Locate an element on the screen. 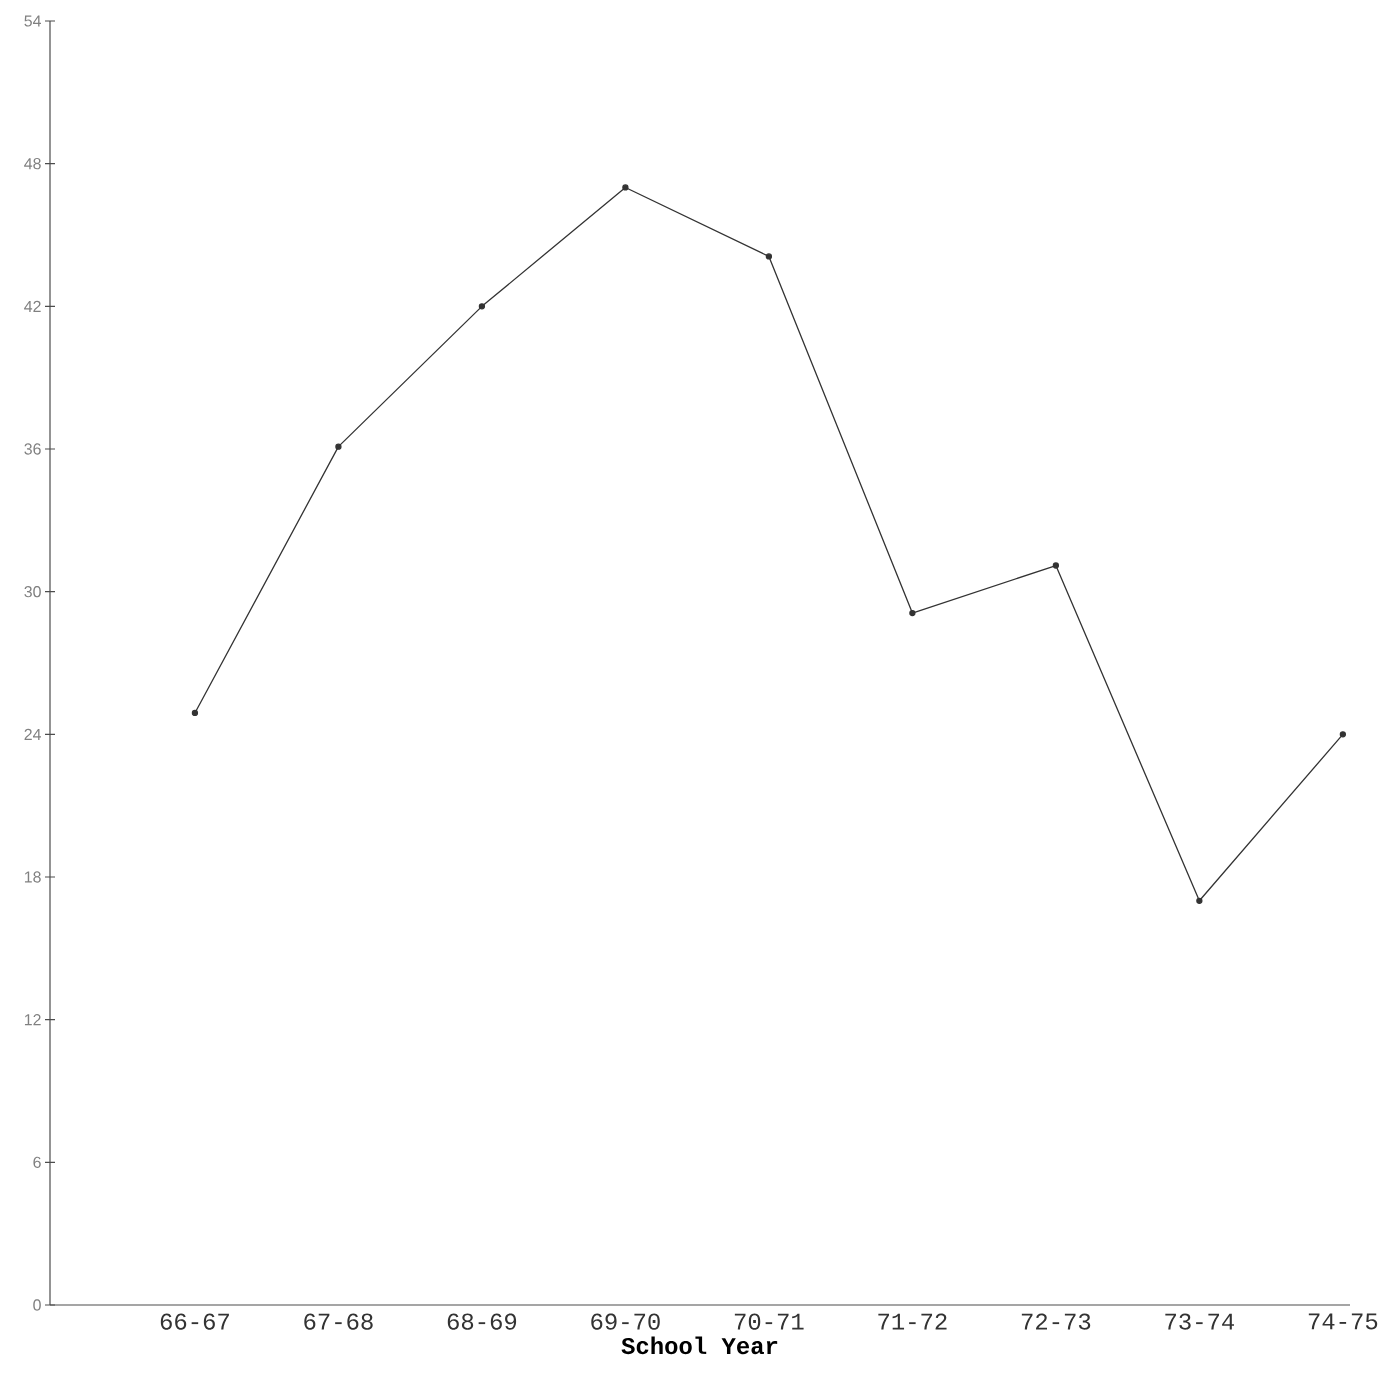 This screenshot has height=1394, width=1398. y-tick-label: 18 is located at coordinates (32, 877).